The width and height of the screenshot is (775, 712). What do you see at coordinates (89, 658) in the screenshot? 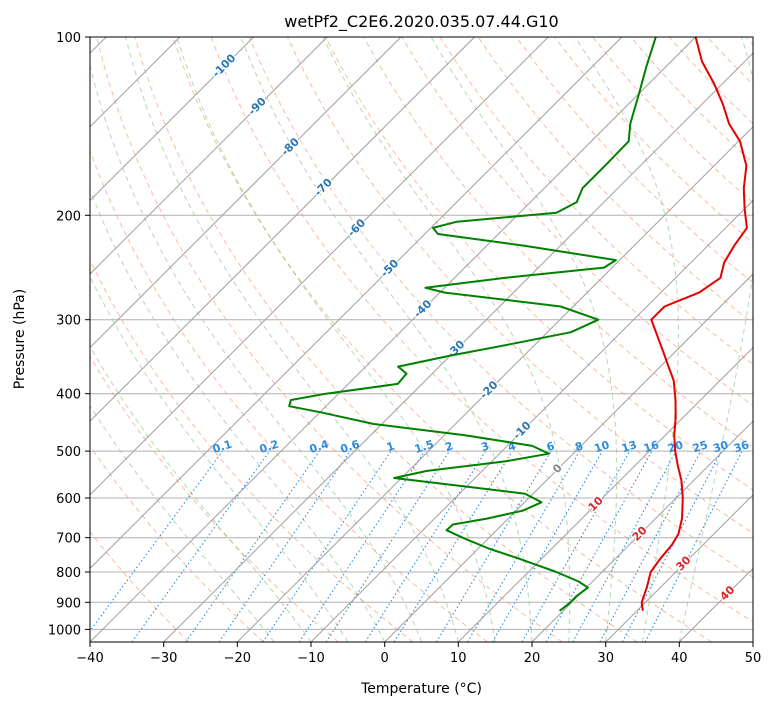
I see `x-tick-label: −40` at bounding box center [89, 658].